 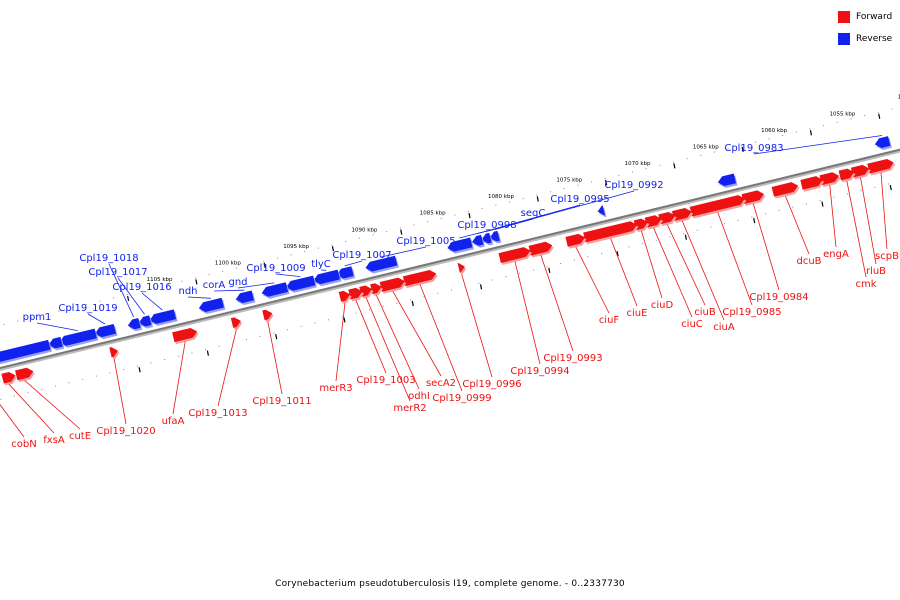 I want to click on gene-label: Cpl19_0998, so click(x=486, y=225).